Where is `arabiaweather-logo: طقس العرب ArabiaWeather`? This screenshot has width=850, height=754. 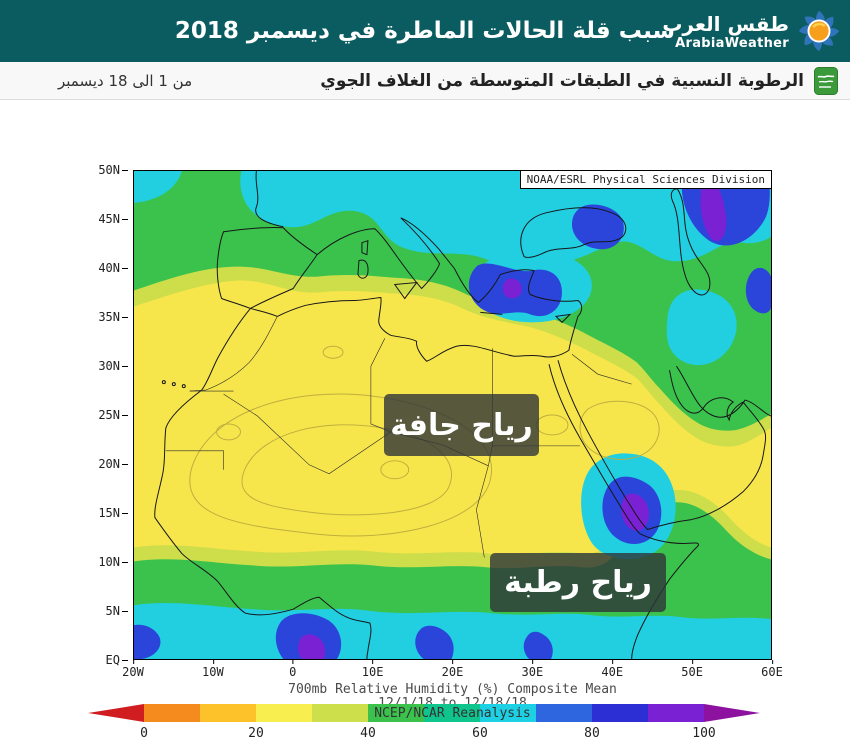 arabiaweather-logo: طقس العرب ArabiaWeather is located at coordinates (752, 31).